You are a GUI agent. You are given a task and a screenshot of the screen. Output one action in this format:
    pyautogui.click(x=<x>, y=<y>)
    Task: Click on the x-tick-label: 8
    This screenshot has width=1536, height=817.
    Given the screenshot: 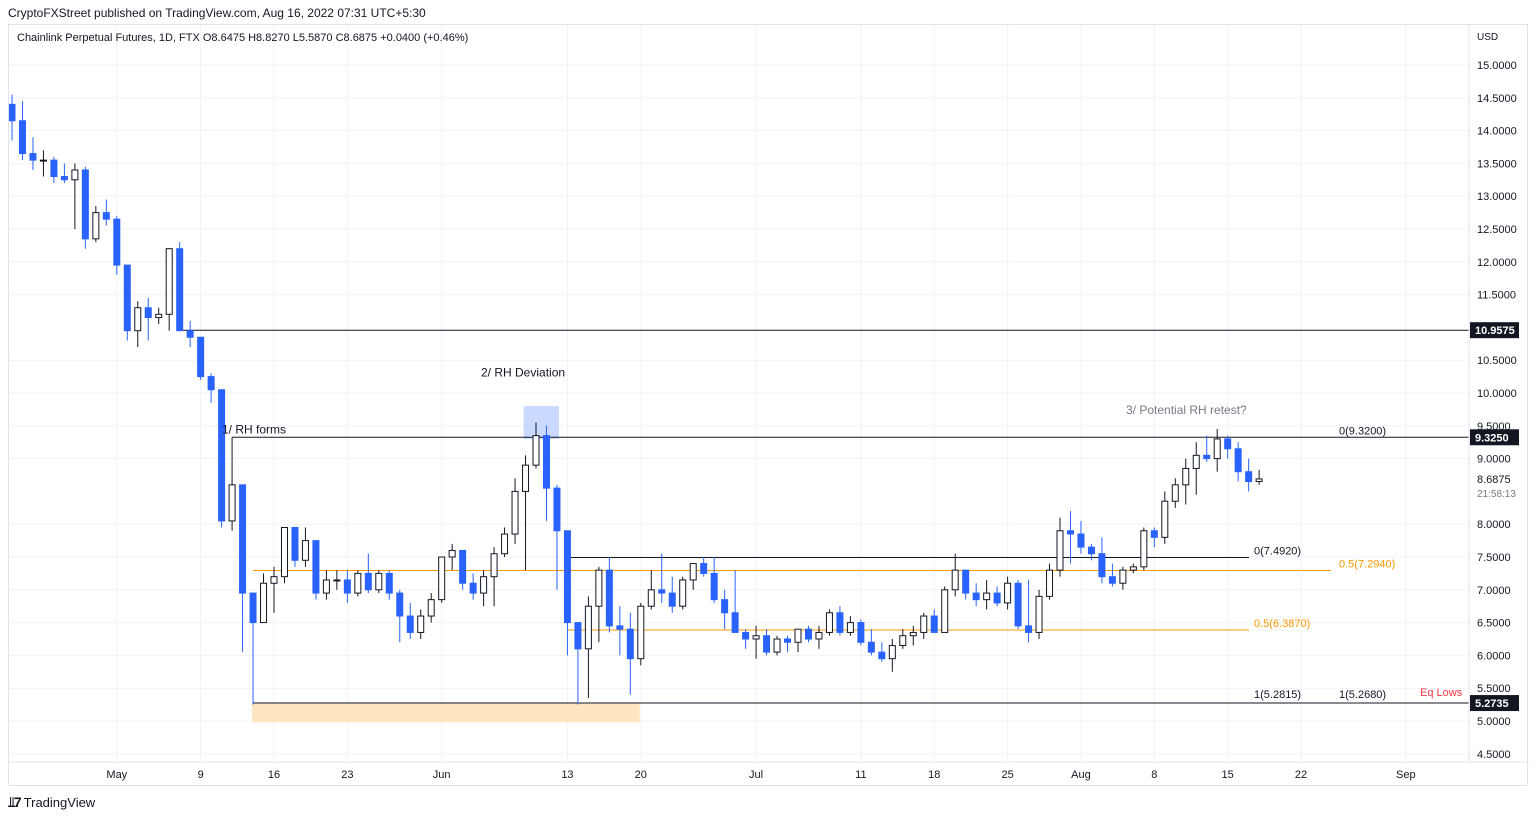 What is the action you would take?
    pyautogui.click(x=1154, y=775)
    